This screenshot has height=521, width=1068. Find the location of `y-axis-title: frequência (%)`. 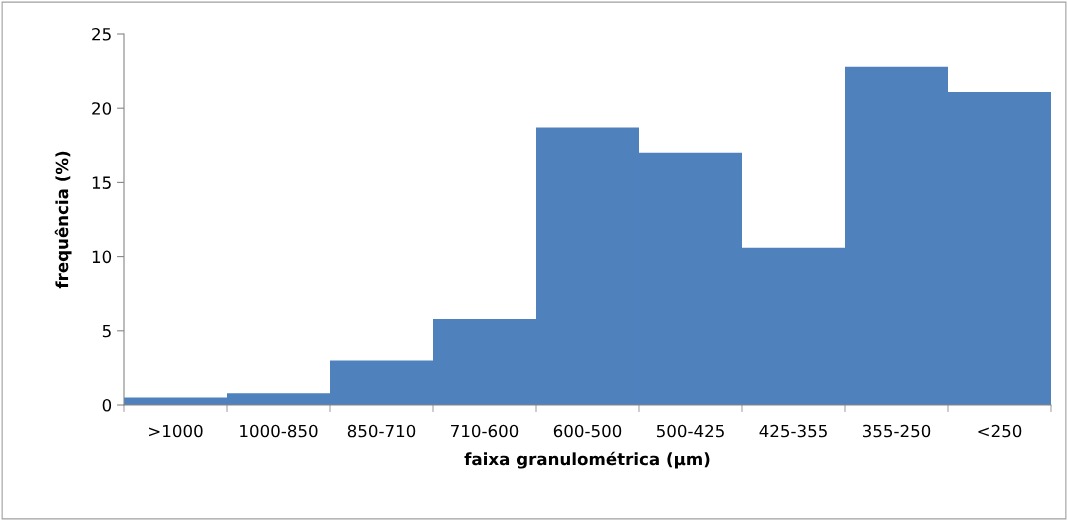

y-axis-title: frequência (%) is located at coordinates (63, 220).